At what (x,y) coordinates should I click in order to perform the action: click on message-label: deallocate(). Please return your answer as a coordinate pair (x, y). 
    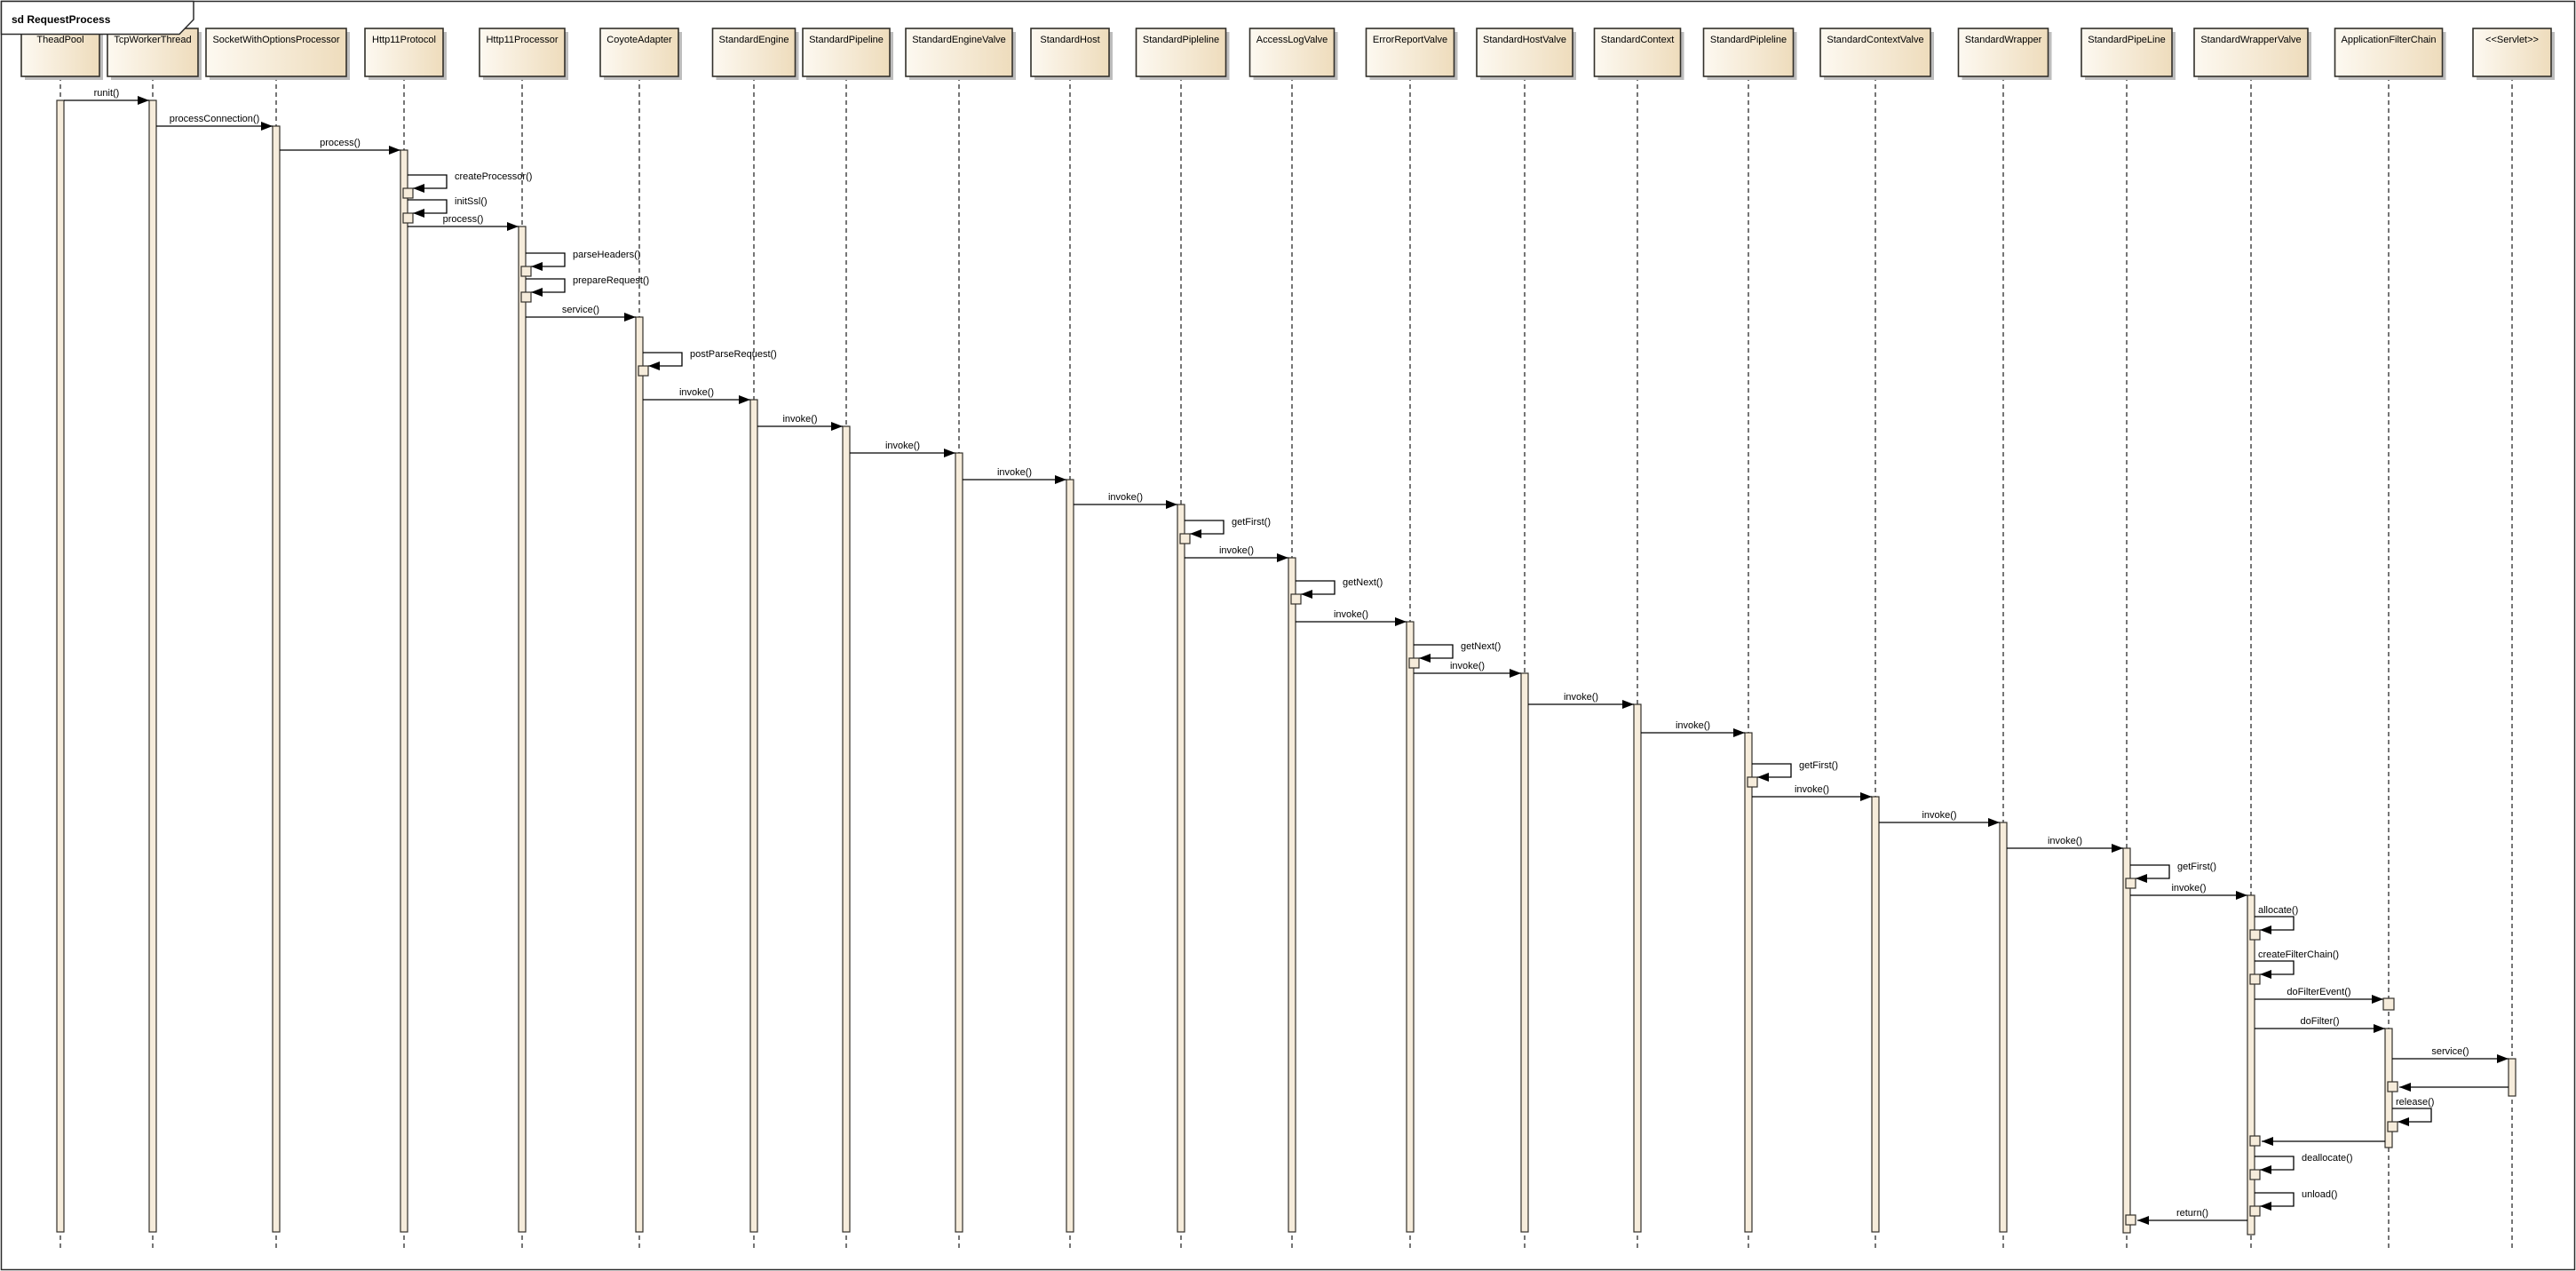
    Looking at the image, I should click on (2327, 1159).